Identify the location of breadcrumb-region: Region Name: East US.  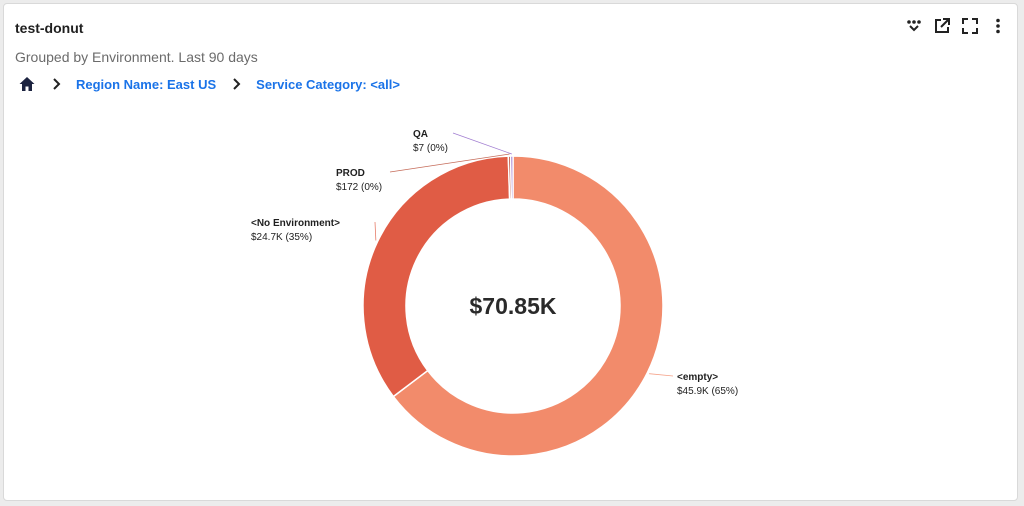
(146, 84).